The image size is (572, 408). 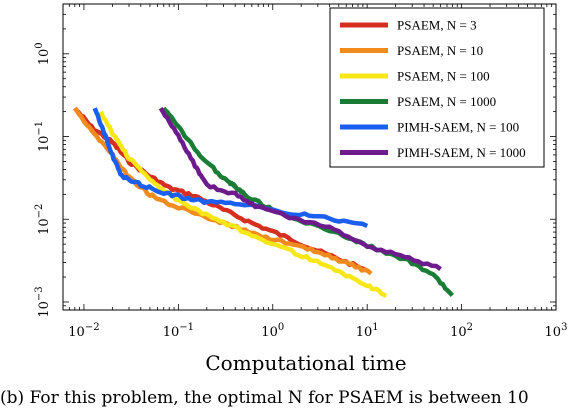 I want to click on y-tick-label: 10−1, so click(x=43, y=136).